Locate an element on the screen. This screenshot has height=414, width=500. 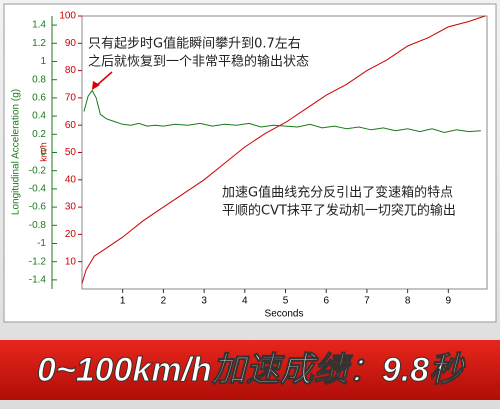
x-tick-label: 8 is located at coordinates (408, 301).